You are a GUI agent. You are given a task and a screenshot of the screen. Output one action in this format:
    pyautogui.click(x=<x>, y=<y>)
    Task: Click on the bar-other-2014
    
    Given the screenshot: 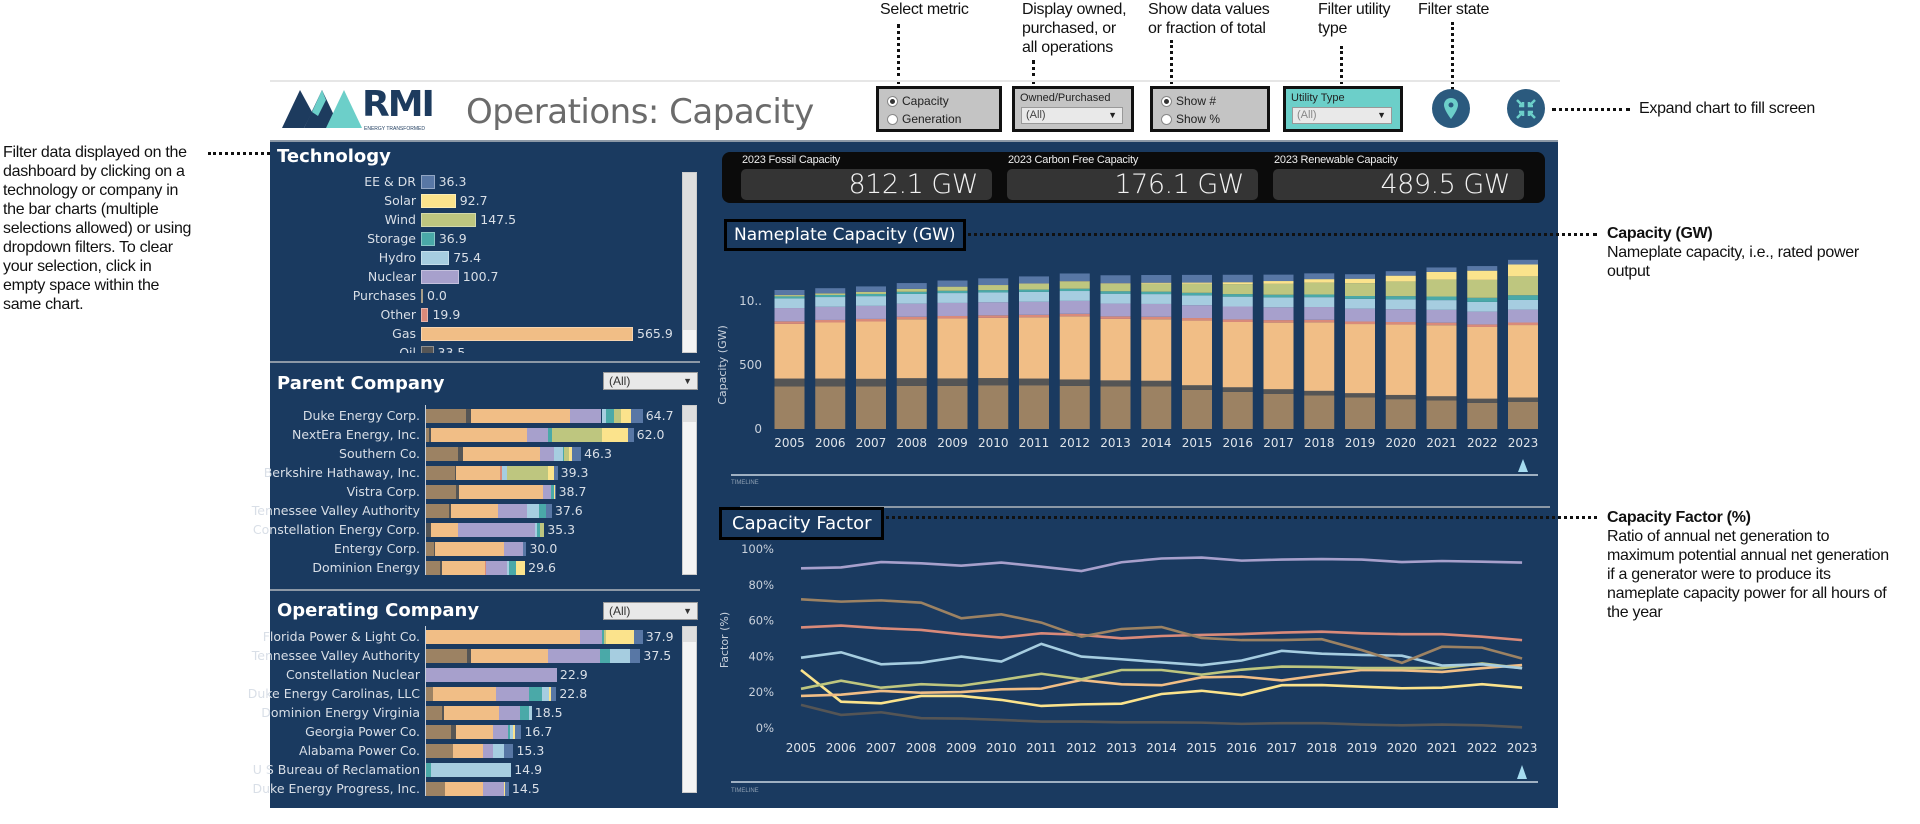 What is the action you would take?
    pyautogui.click(x=1156, y=318)
    